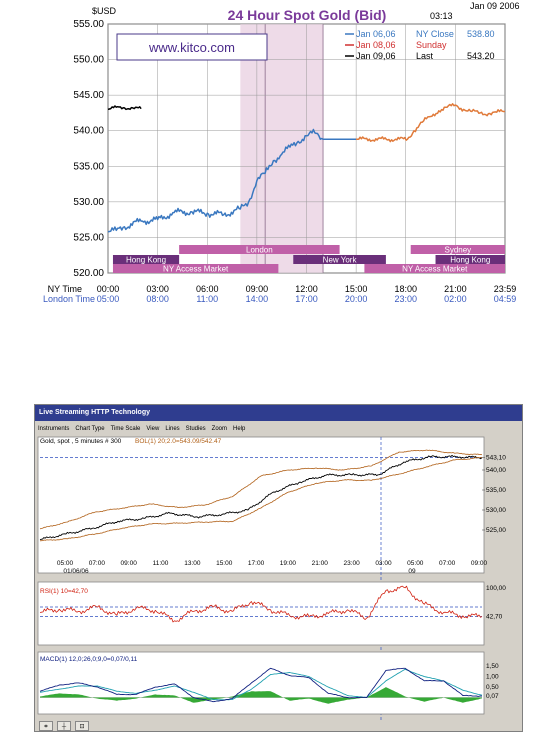  I want to click on london-time-row-label: London Time, so click(69, 299).